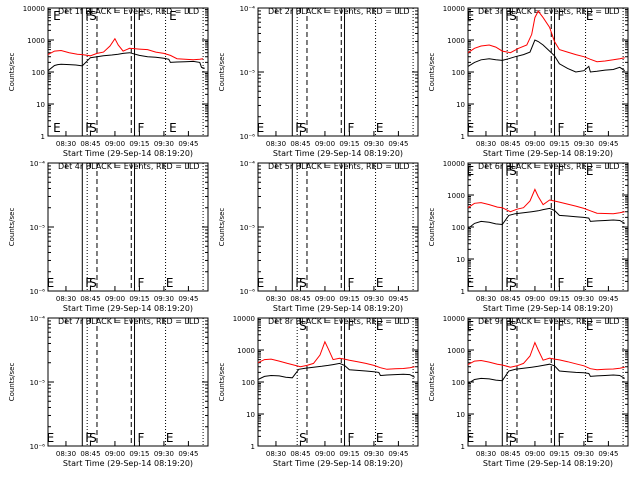  Describe the element at coordinates (549, 321) in the screenshot. I see `panel-title: Det 9r BLACK = Events, RED = LLD` at that location.